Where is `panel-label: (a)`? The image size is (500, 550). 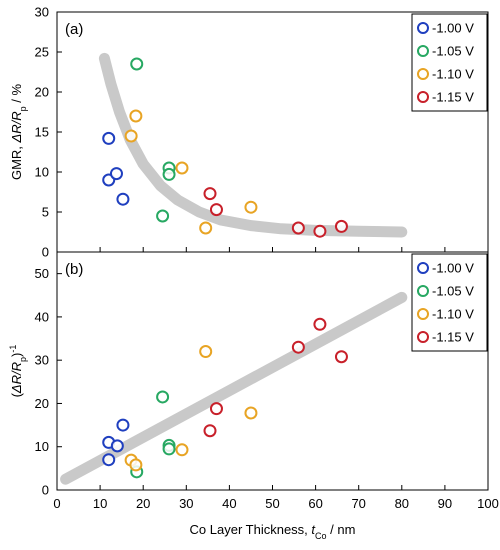
panel-label: (a) is located at coordinates (74, 29).